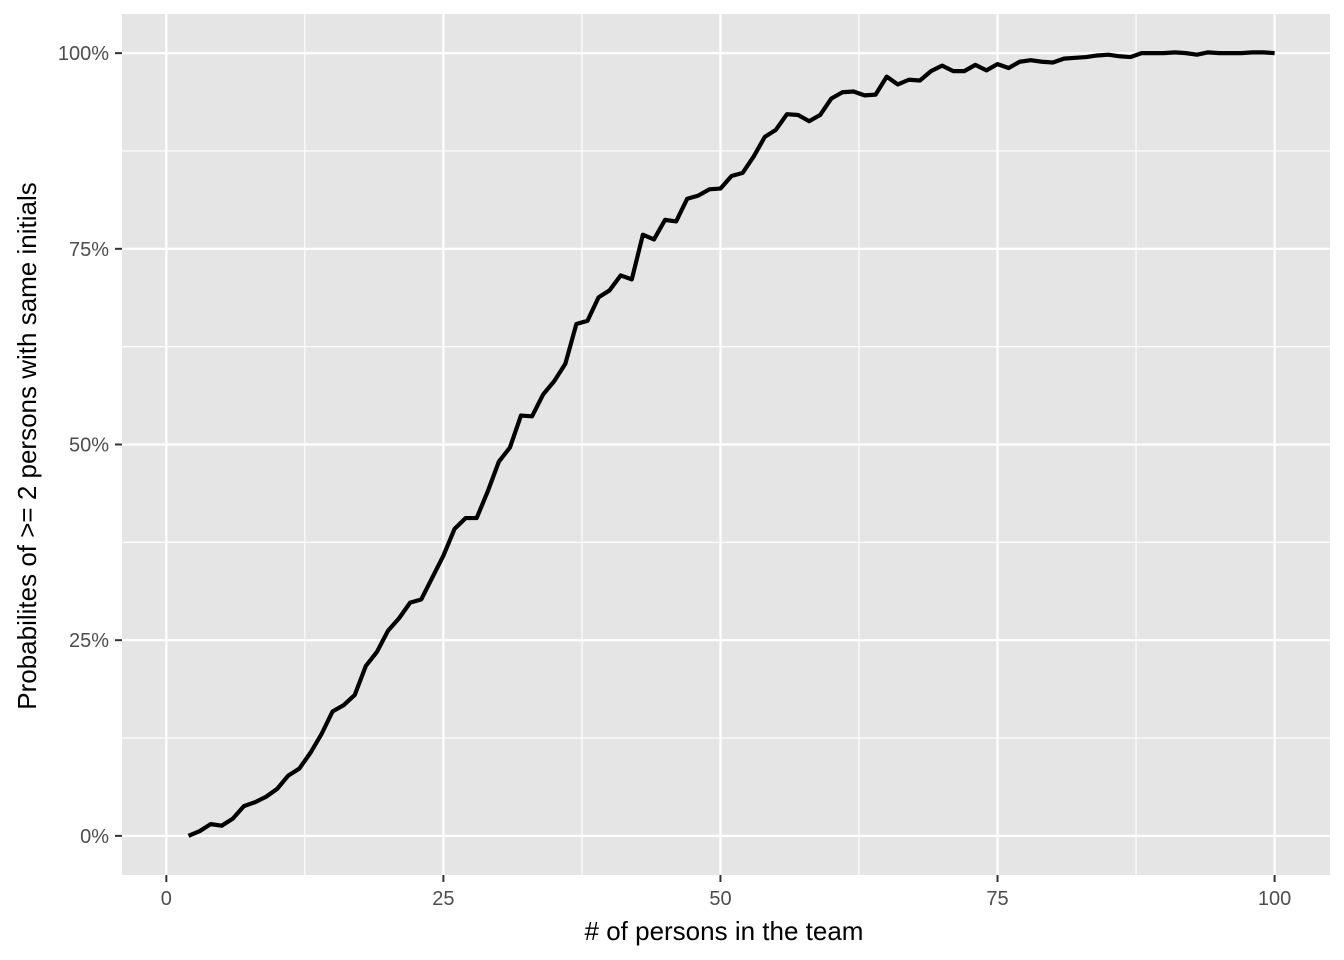 The height and width of the screenshot is (960, 1344). Describe the element at coordinates (94, 837) in the screenshot. I see `y-tick-label: 0%` at that location.